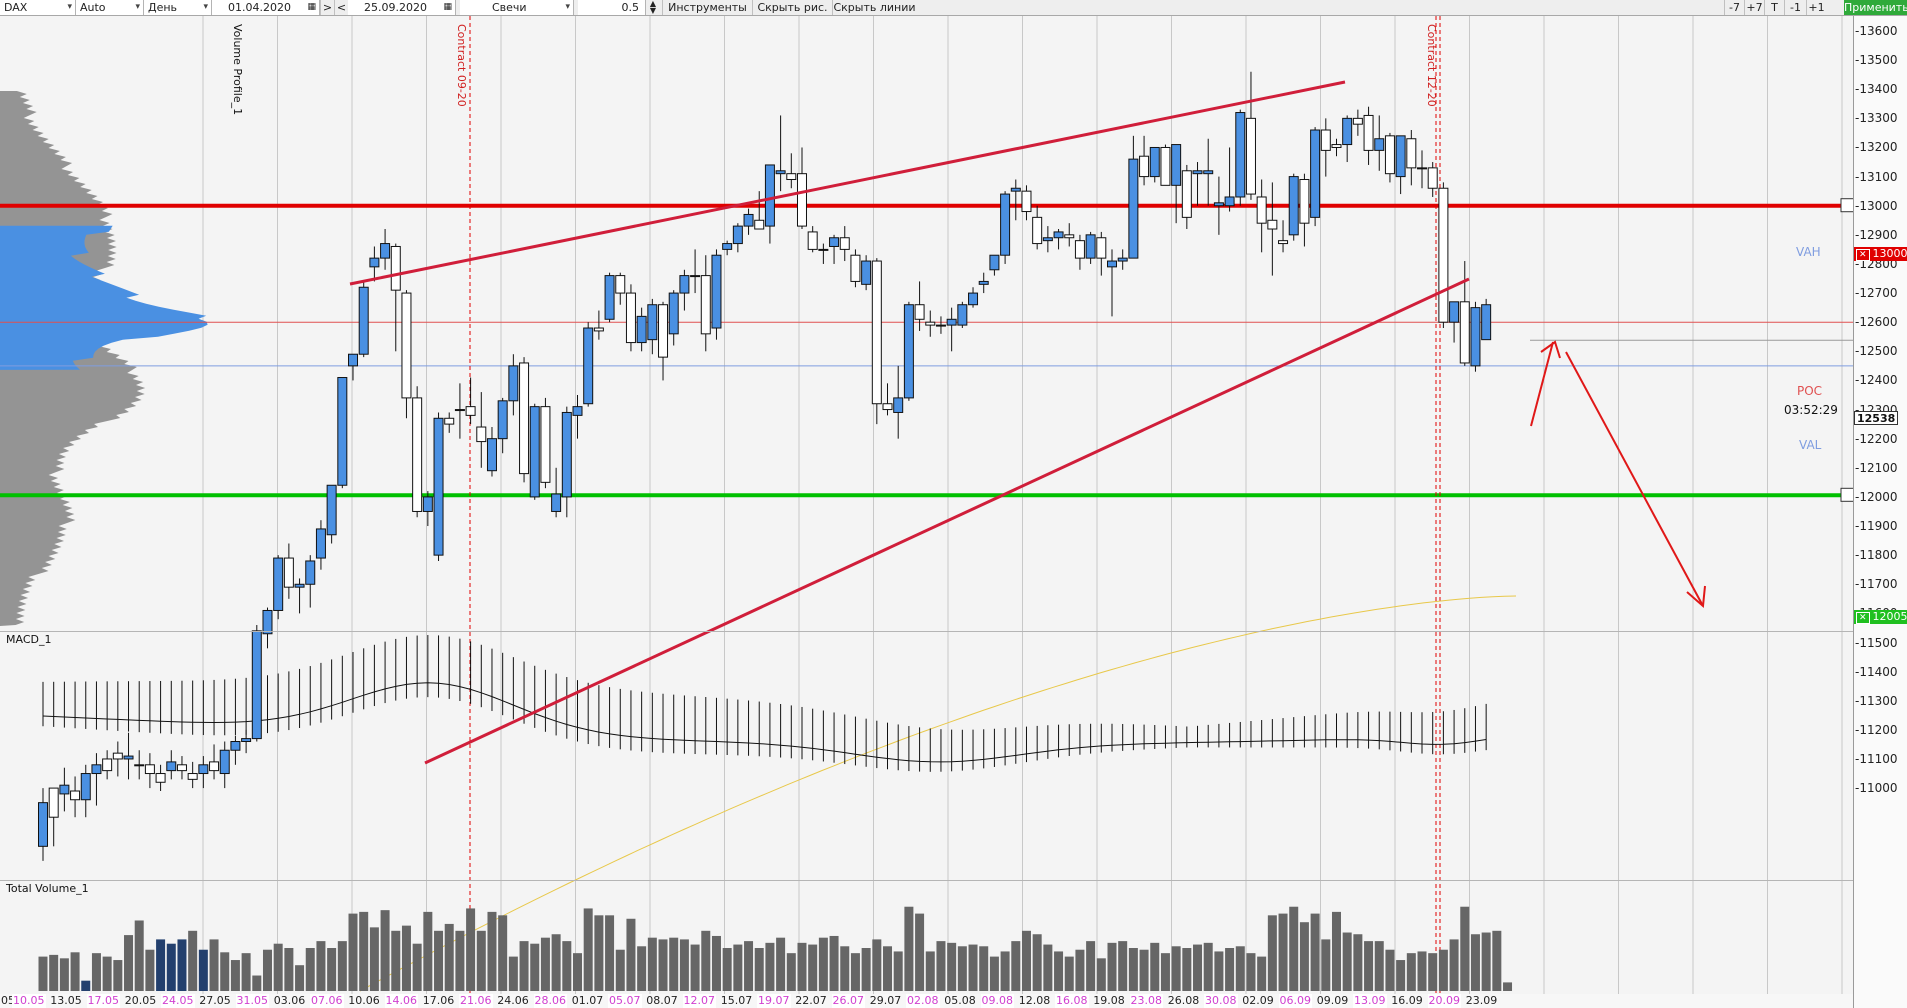 This screenshot has width=1907, height=1008. What do you see at coordinates (110, 7) in the screenshot?
I see `scale-select: Auto` at bounding box center [110, 7].